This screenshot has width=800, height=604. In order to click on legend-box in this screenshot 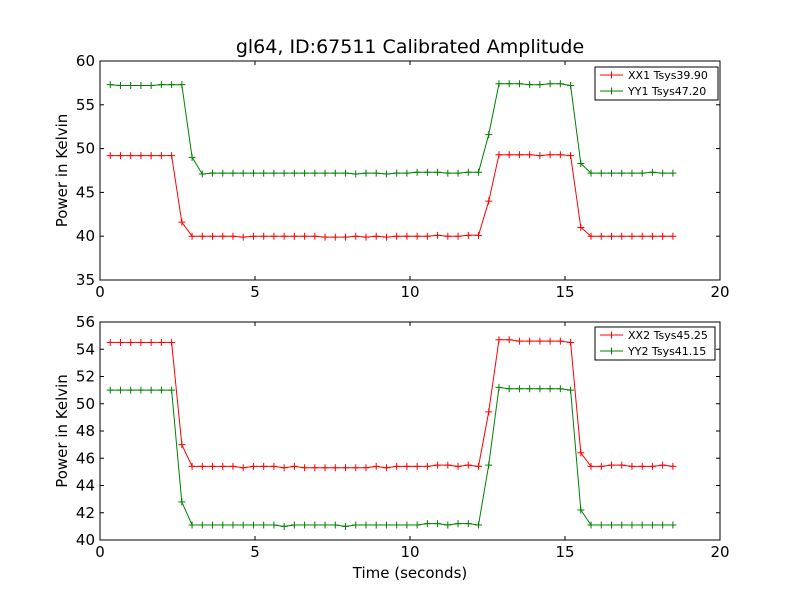, I will do `click(655, 343)`.